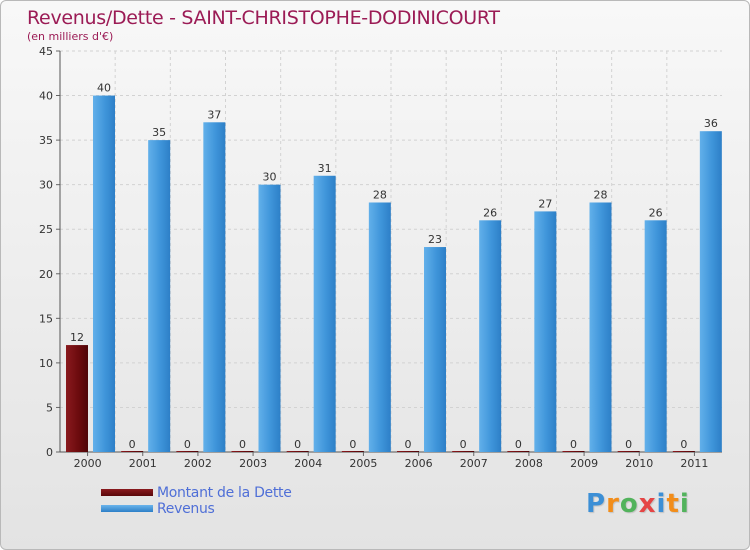 The image size is (750, 550). I want to click on bar-dette-2009, so click(573, 451).